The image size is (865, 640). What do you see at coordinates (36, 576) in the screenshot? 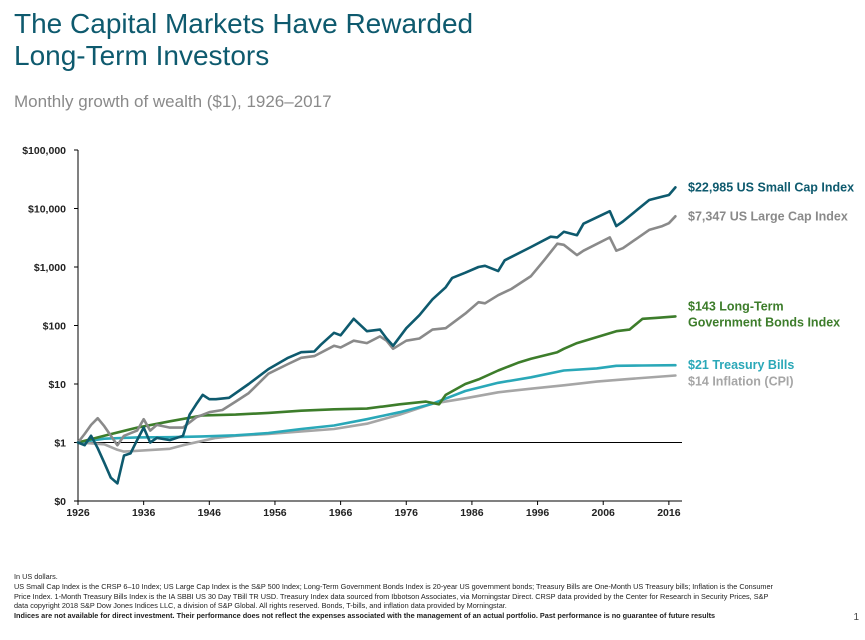
I see `footnote-line-1: In US dollars.` at bounding box center [36, 576].